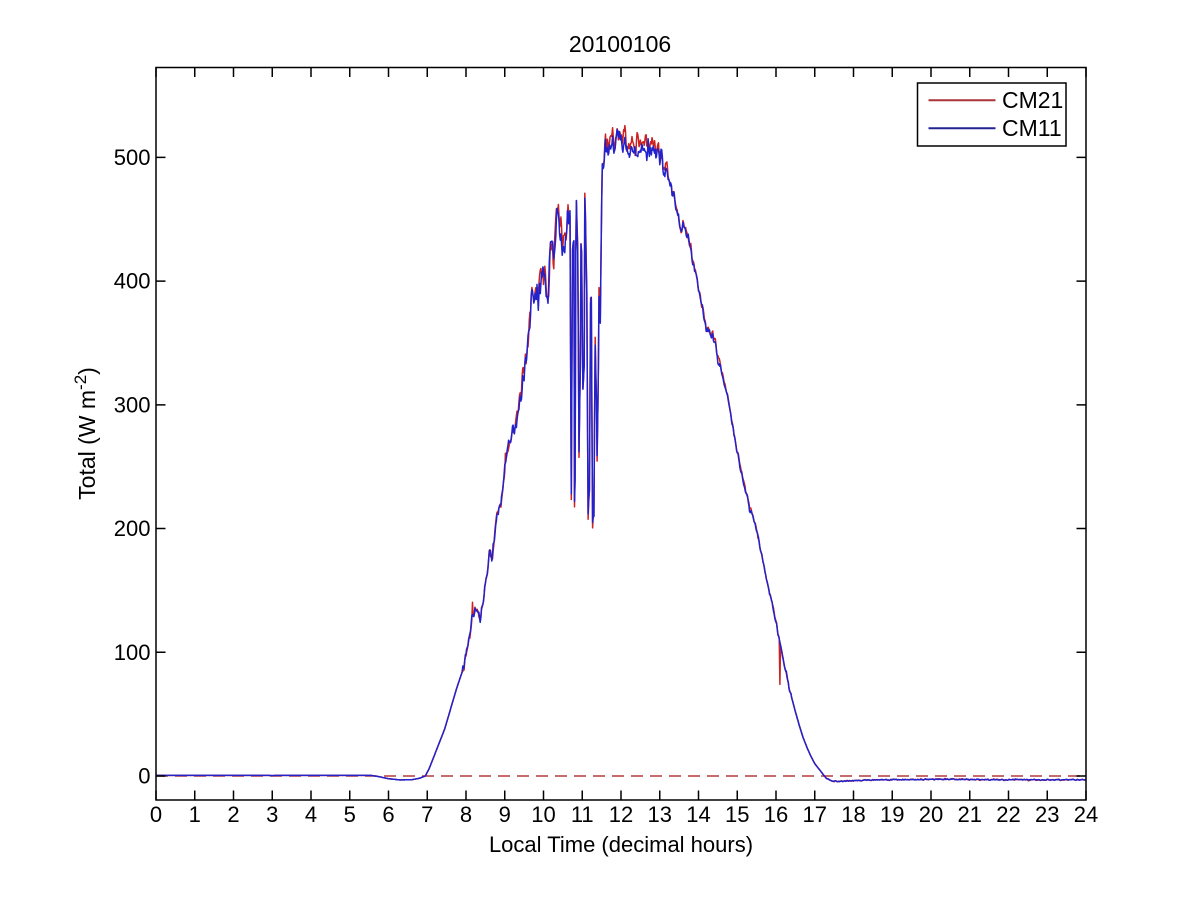 Image resolution: width=1200 pixels, height=900 pixels. What do you see at coordinates (660, 814) in the screenshot?
I see `svg-text: 13` at bounding box center [660, 814].